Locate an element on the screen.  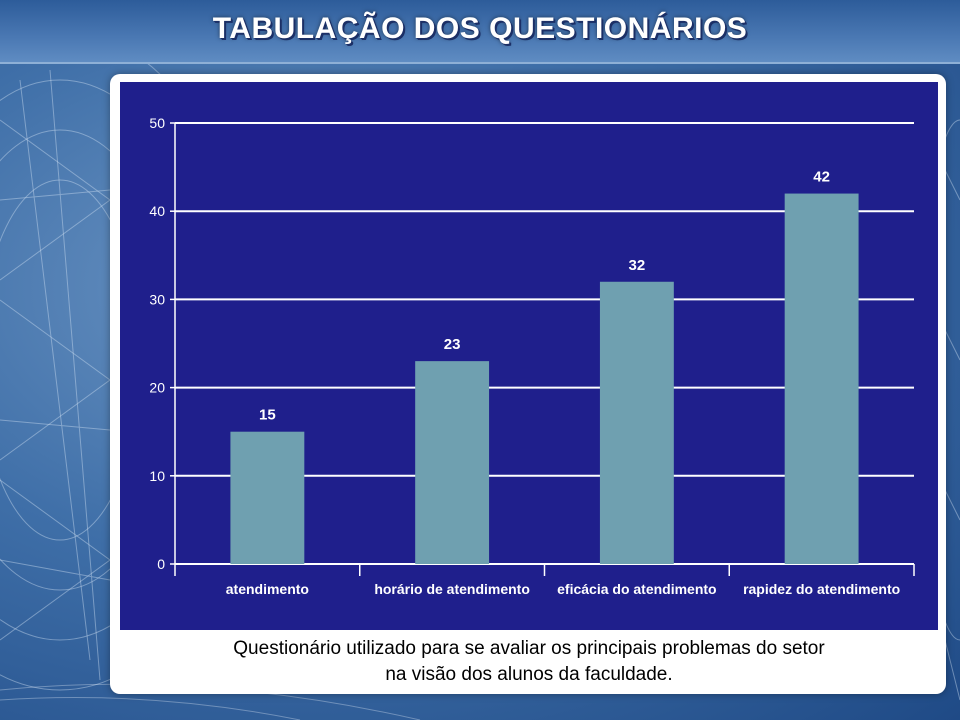
data-label: 42 is located at coordinates (821, 177).